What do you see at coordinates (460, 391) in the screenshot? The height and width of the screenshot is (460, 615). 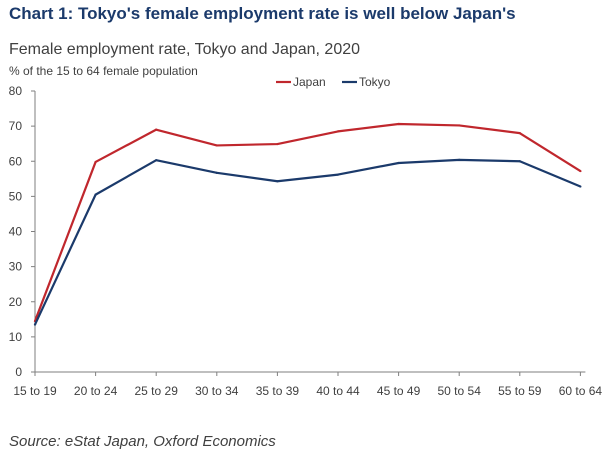 I see `x-tick-label: 50 to 54` at bounding box center [460, 391].